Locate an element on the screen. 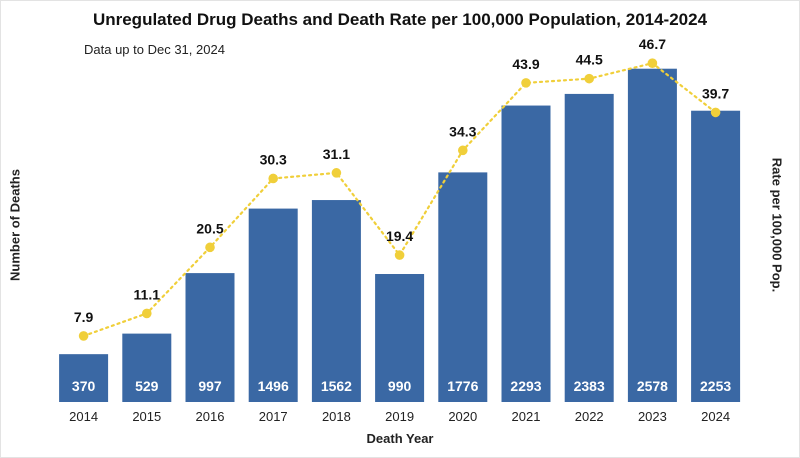 The height and width of the screenshot is (458, 800). rate-point-2022 is located at coordinates (589, 78).